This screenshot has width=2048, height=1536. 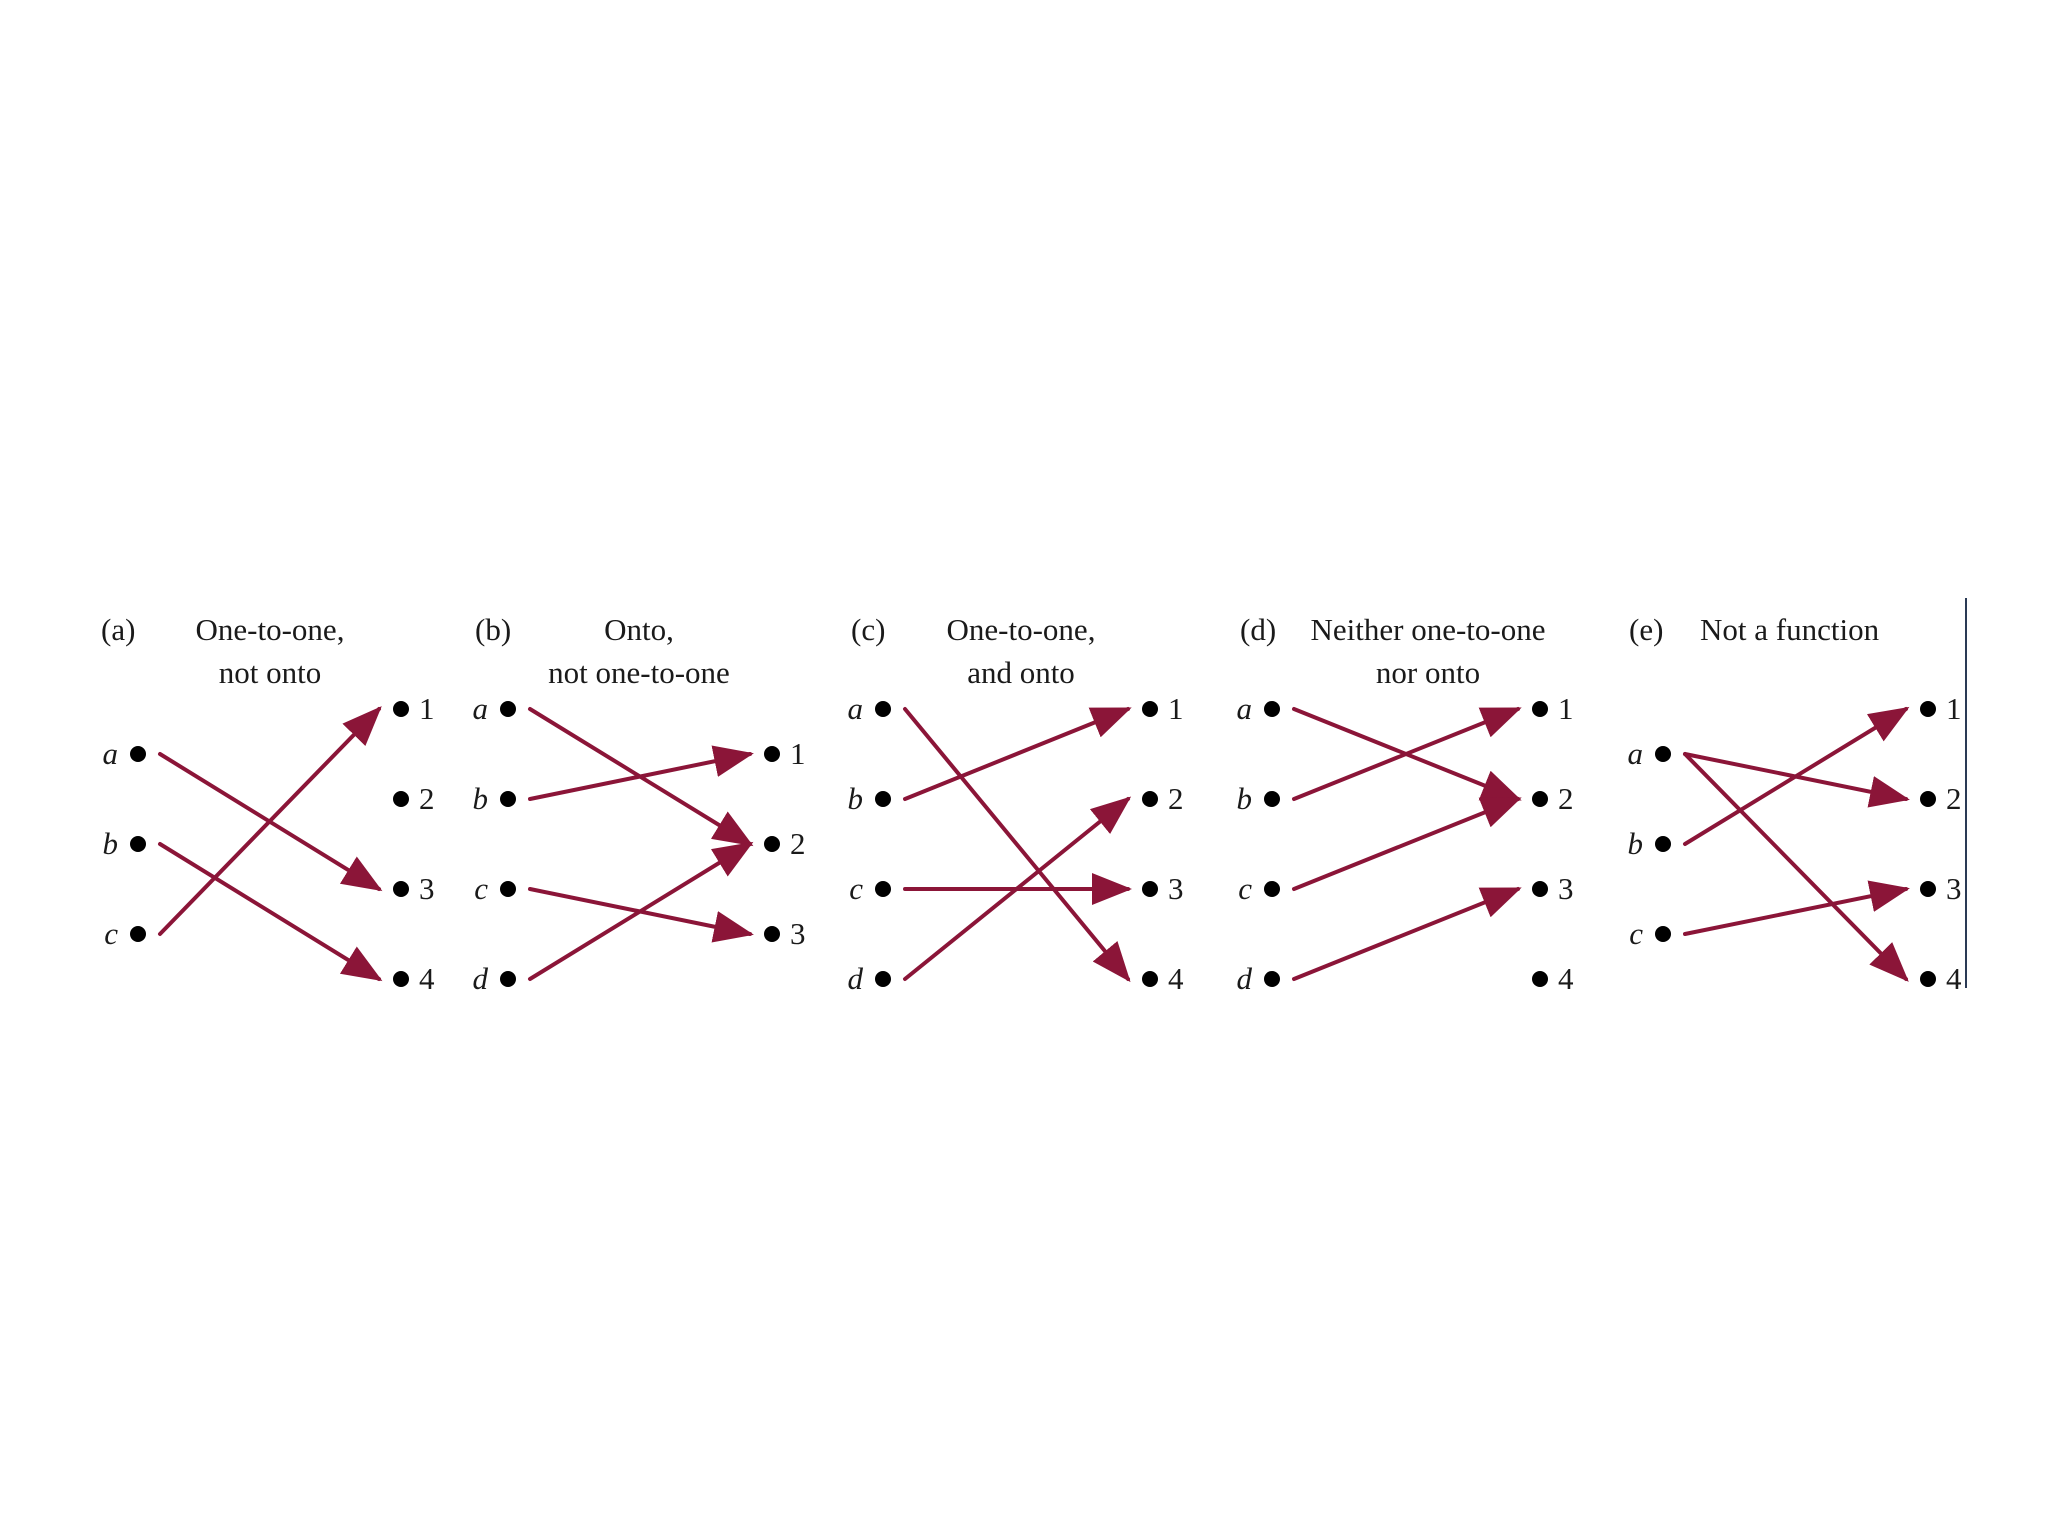 I want to click on panel-tag: (e), so click(x=1646, y=629).